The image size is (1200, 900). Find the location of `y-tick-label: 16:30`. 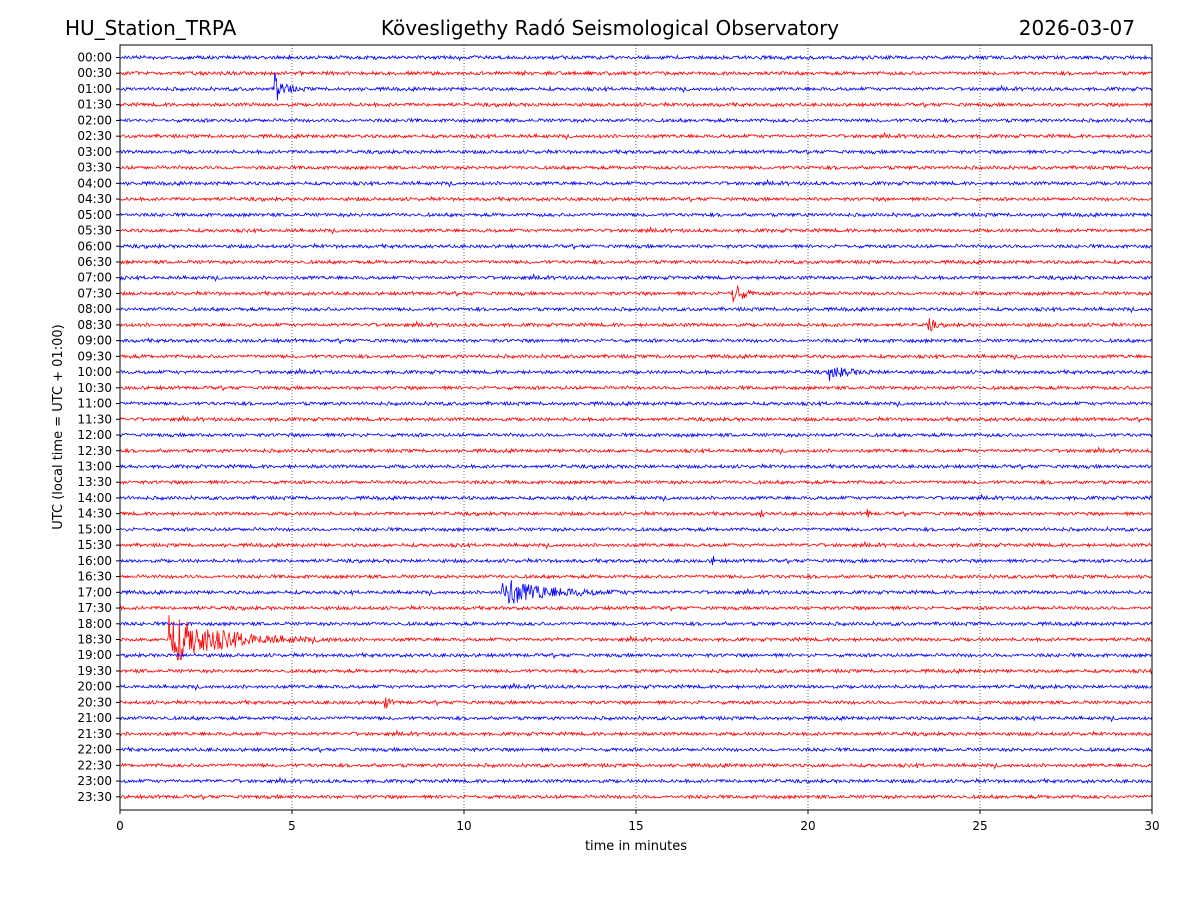

y-tick-label: 16:30 is located at coordinates (94, 577).